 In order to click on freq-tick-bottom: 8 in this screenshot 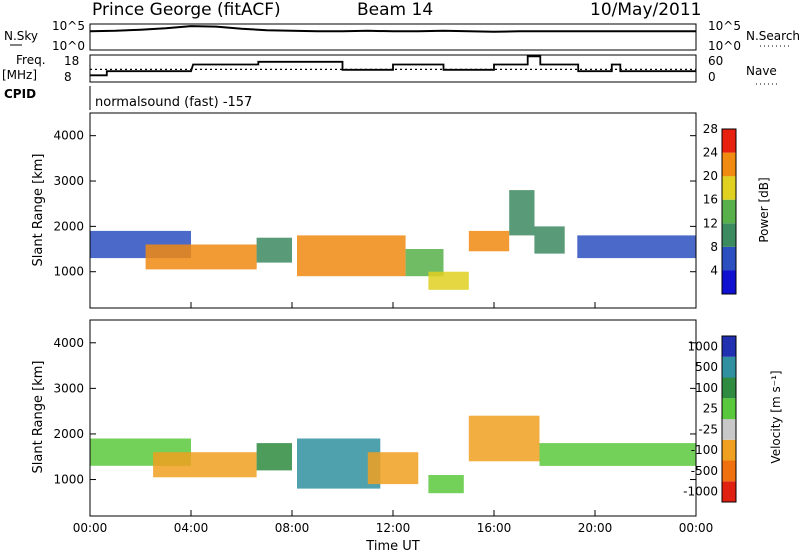, I will do `click(68, 77)`.